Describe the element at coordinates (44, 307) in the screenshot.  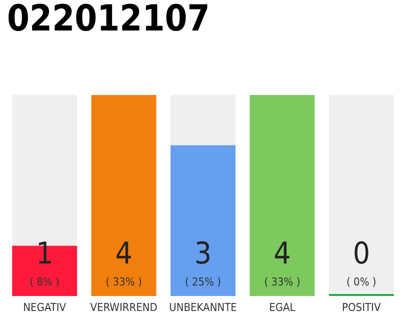
I see `x-tick-label: NEGATIV` at that location.